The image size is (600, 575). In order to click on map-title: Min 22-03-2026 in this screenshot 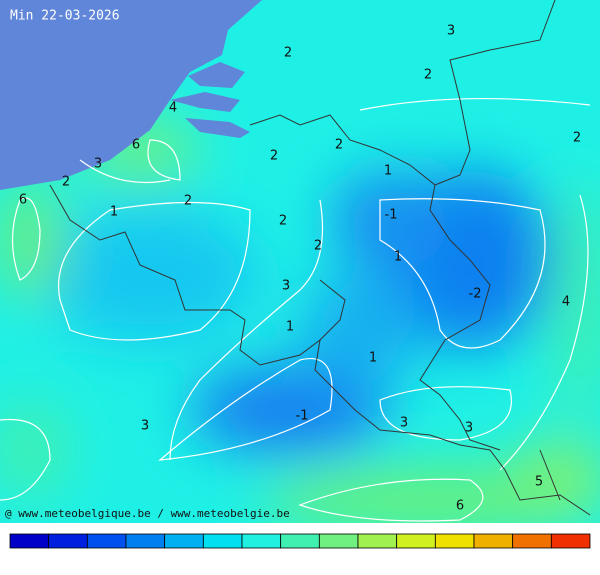, I will do `click(65, 16)`.